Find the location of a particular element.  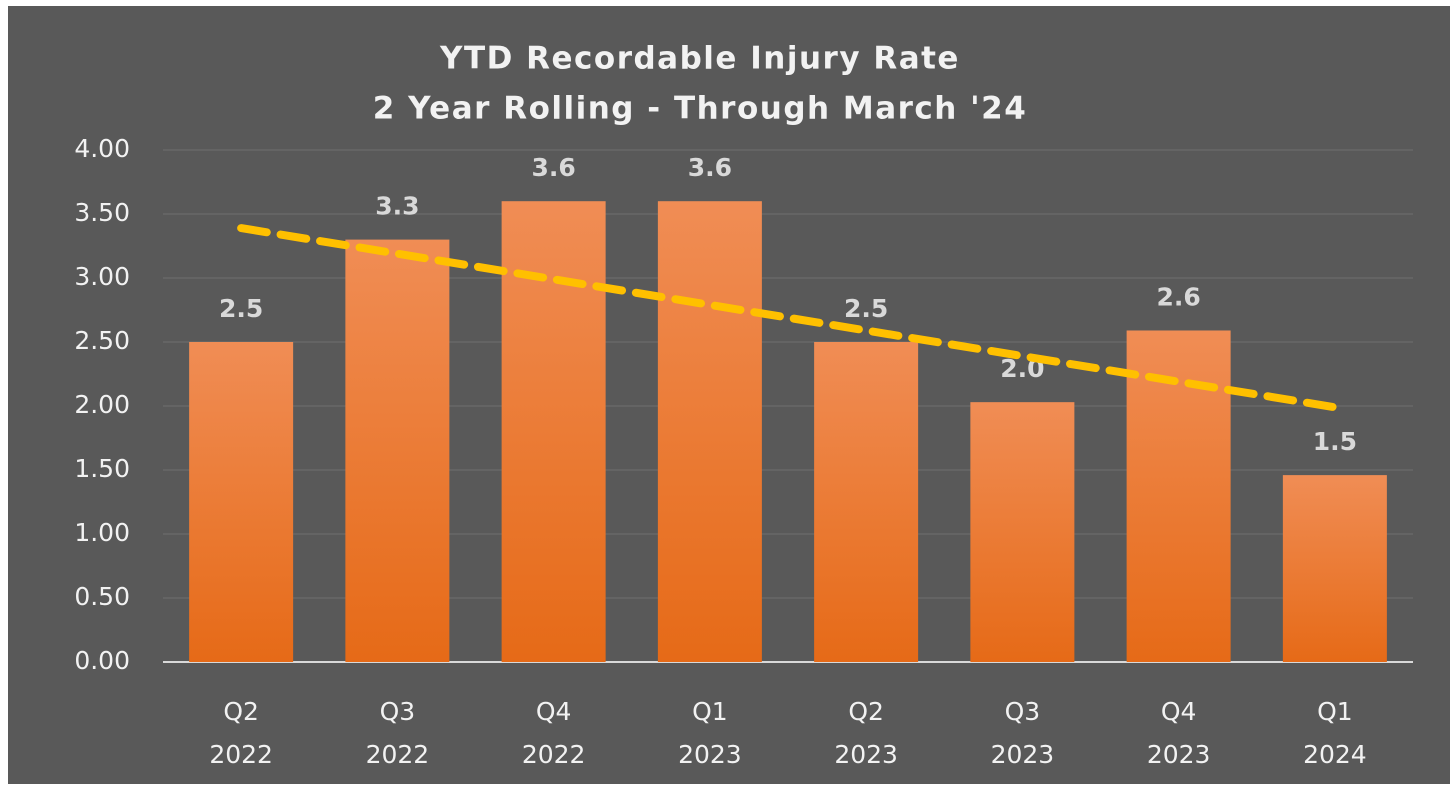

chart-subtitle: 2 Year Rolling - Through March '24 is located at coordinates (700, 109).